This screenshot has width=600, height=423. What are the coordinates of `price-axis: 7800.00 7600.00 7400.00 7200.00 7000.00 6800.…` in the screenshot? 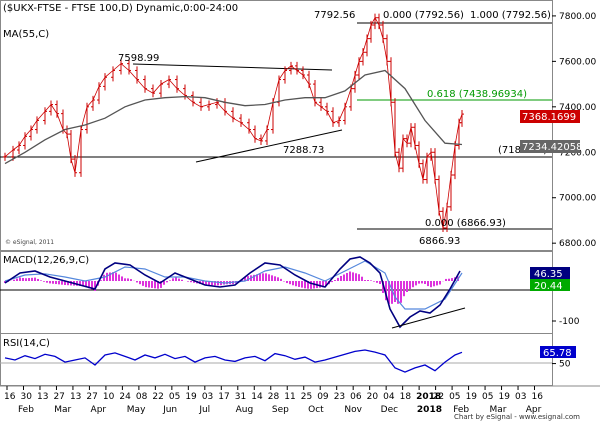 It's located at (574, 130).